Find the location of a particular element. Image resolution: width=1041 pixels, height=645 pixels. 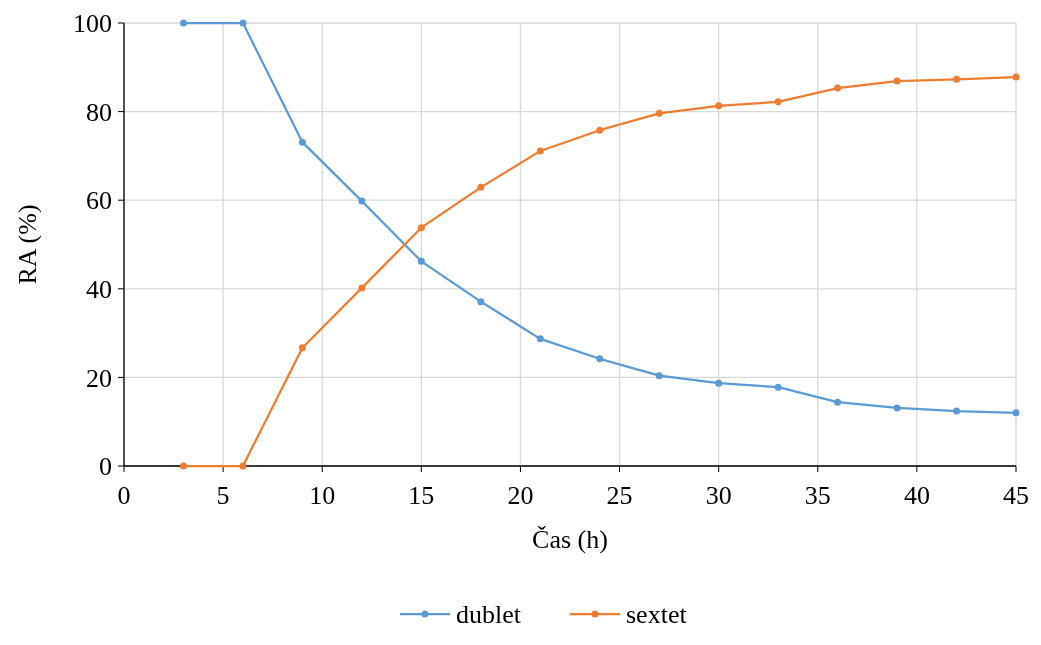

legend-label: dublet is located at coordinates (489, 615).